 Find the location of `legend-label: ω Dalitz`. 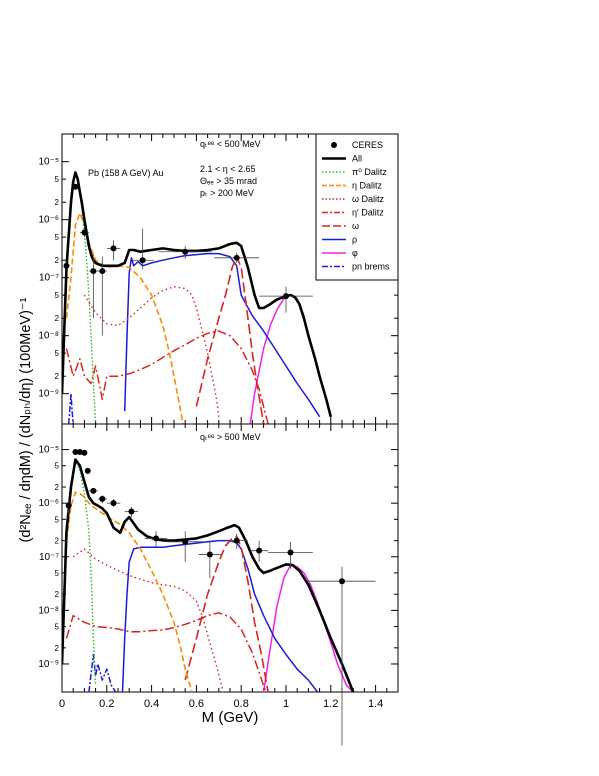

legend-label: ω Dalitz is located at coordinates (368, 199).